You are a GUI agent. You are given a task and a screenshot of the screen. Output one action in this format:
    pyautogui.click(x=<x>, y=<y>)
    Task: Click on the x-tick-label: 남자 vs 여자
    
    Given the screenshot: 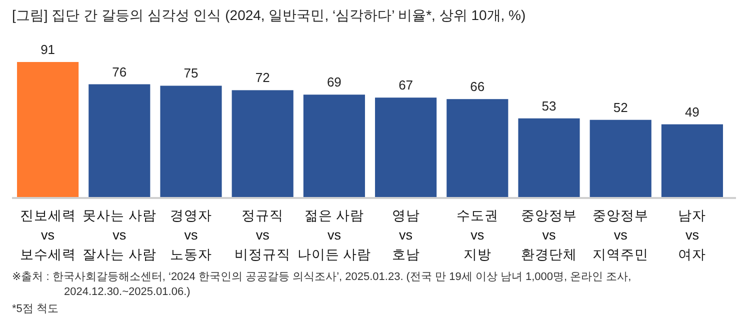 What is the action you would take?
    pyautogui.click(x=692, y=235)
    